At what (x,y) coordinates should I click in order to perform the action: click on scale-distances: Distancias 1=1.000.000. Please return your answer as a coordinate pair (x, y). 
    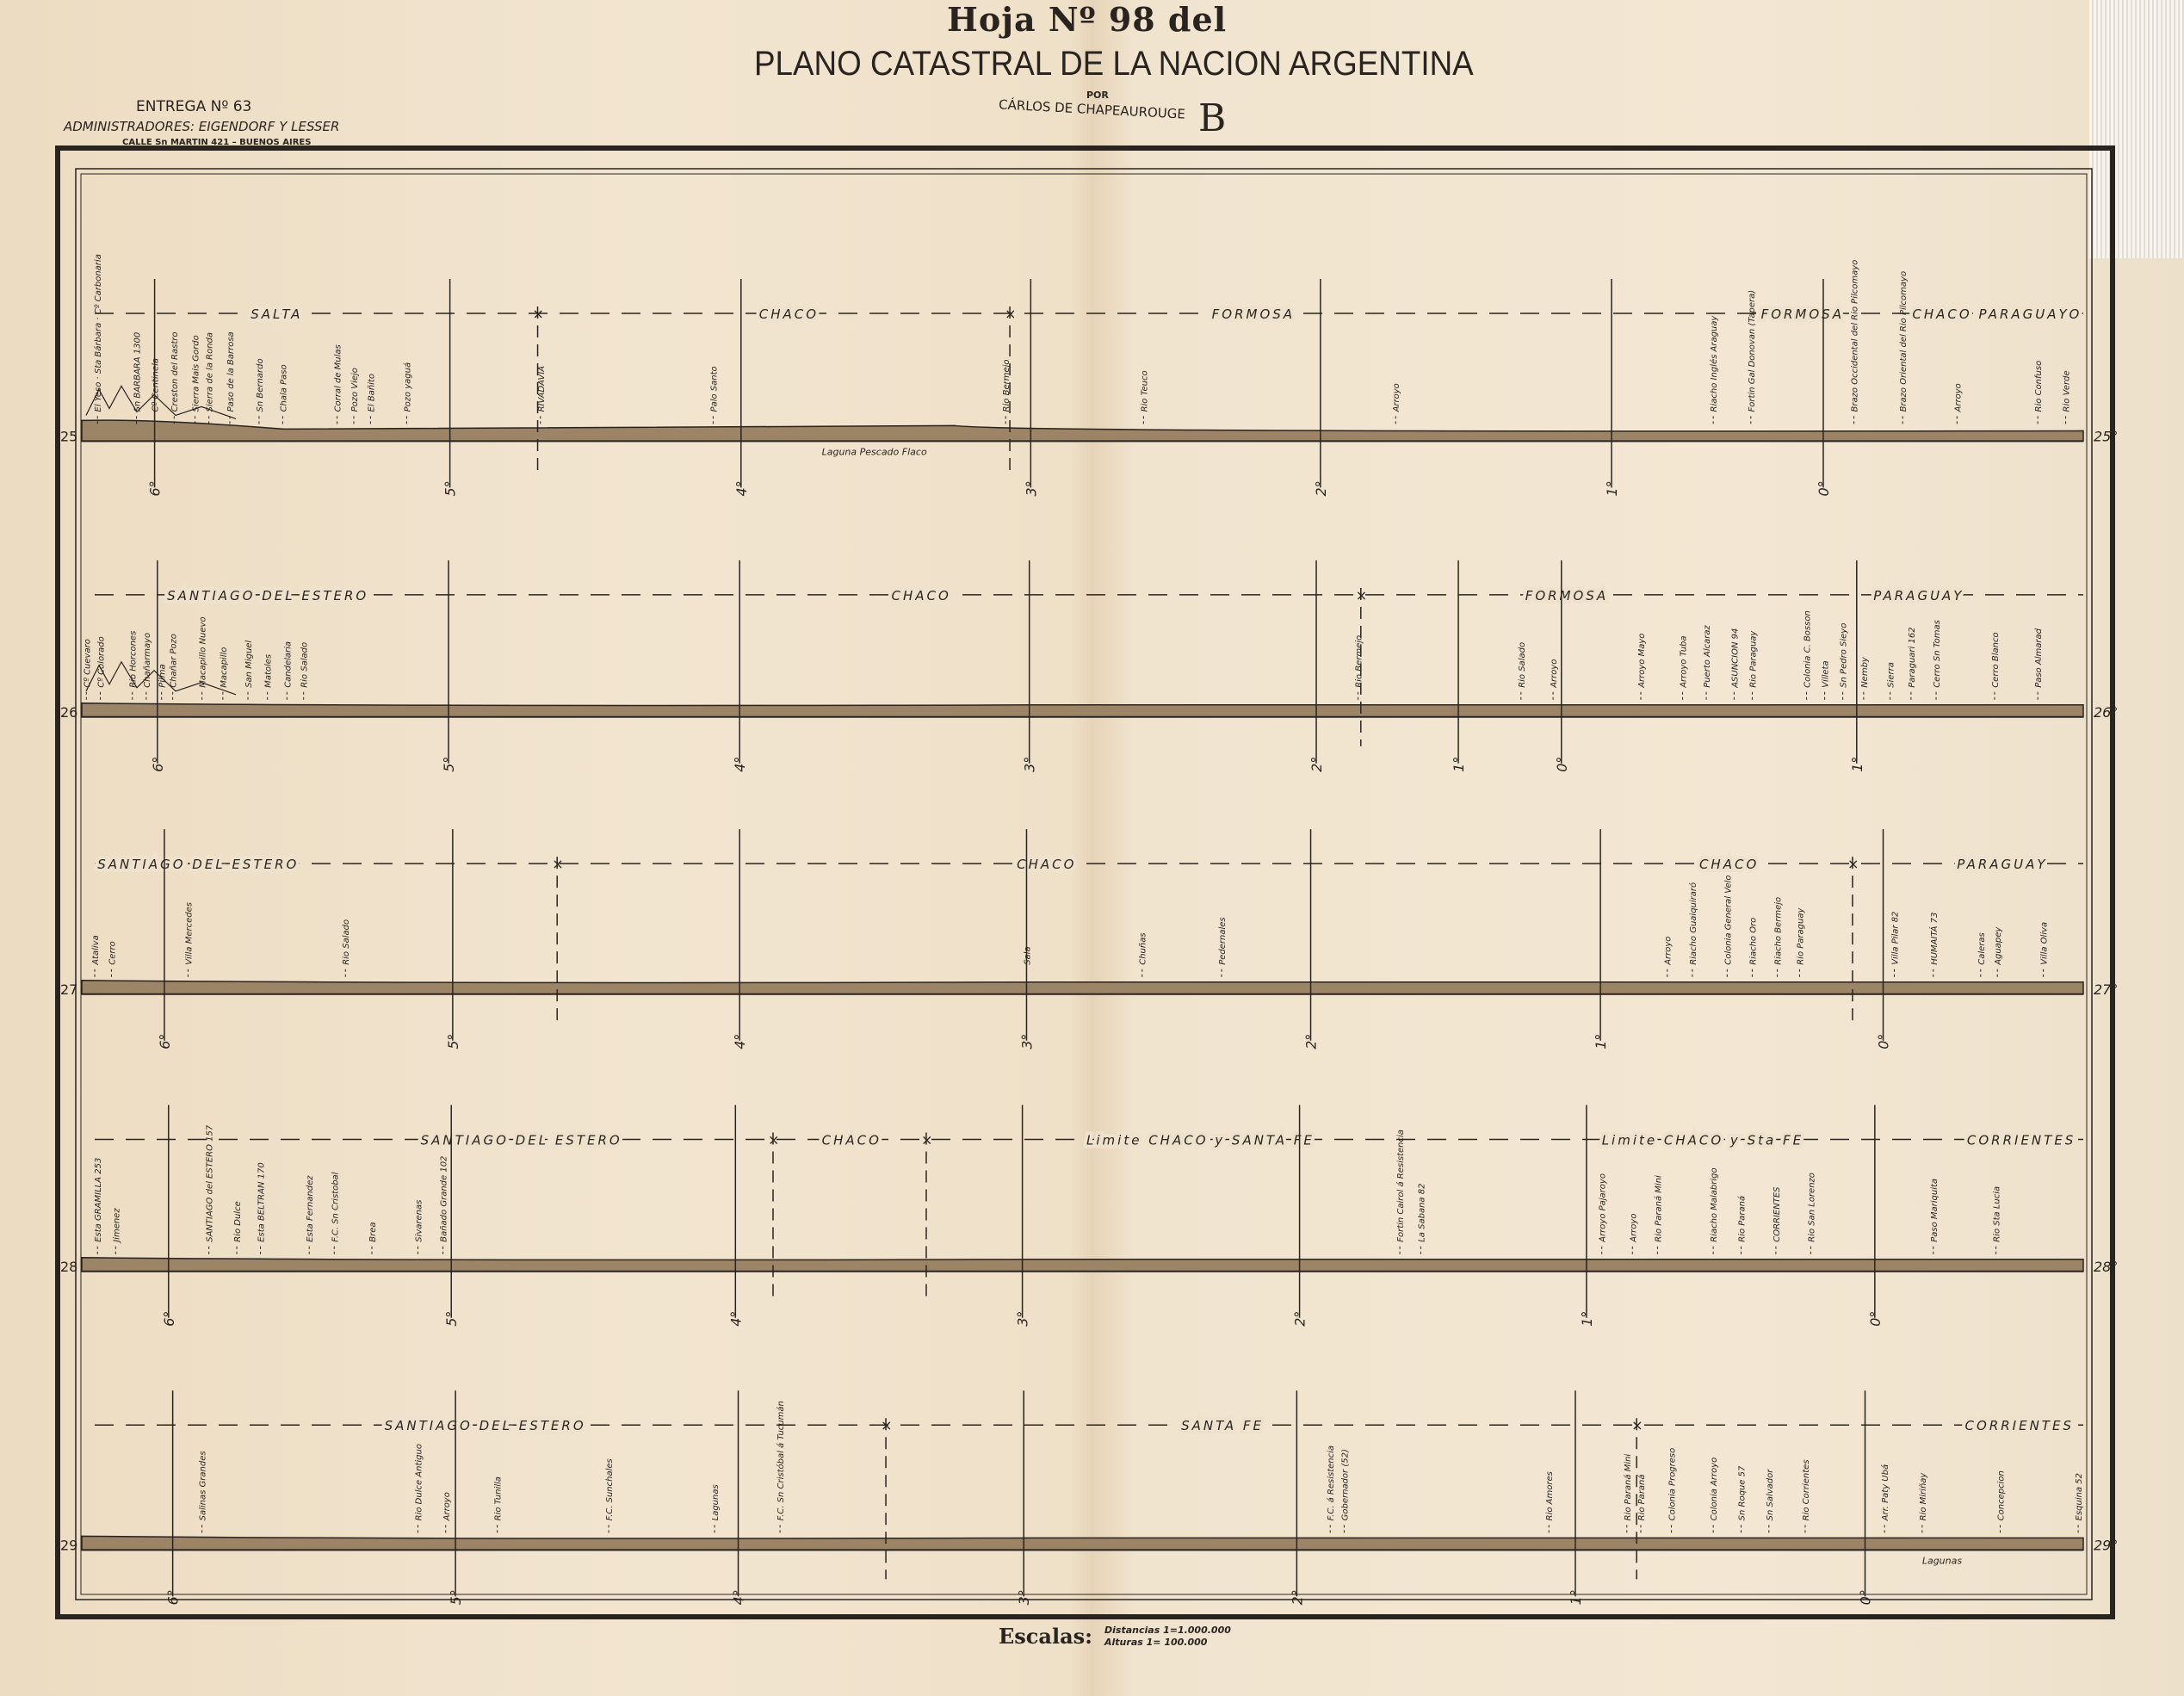
    Looking at the image, I should click on (1167, 1630).